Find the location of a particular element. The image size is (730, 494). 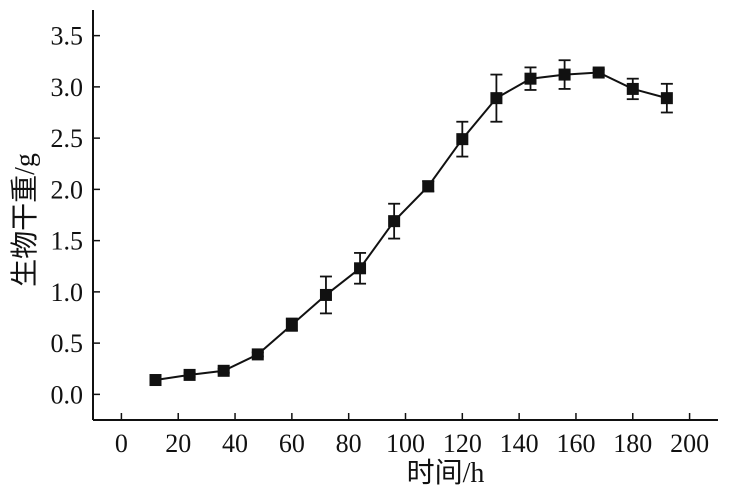

y-axis-label: 生物干重/g is located at coordinates (25, 220).